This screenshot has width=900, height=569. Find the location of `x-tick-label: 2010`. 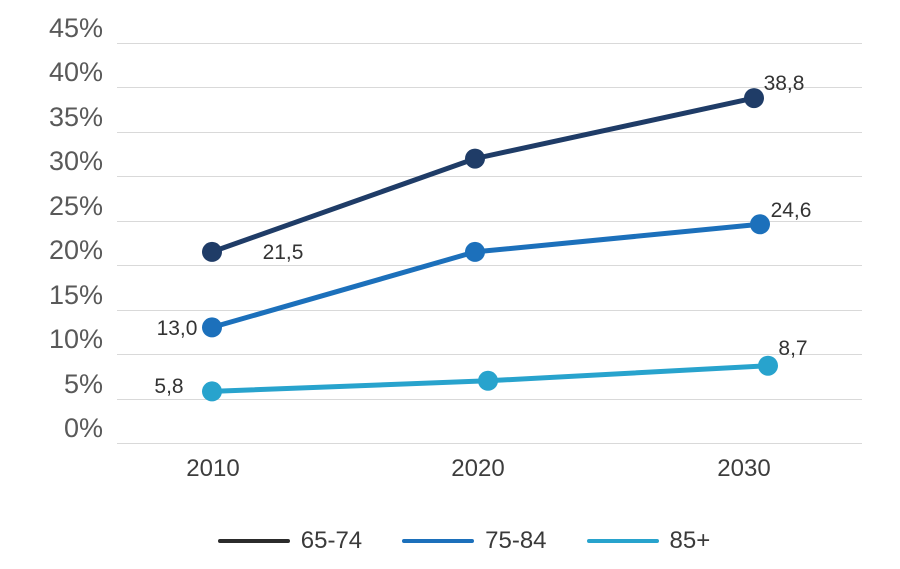

x-tick-label: 2010 is located at coordinates (213, 468).